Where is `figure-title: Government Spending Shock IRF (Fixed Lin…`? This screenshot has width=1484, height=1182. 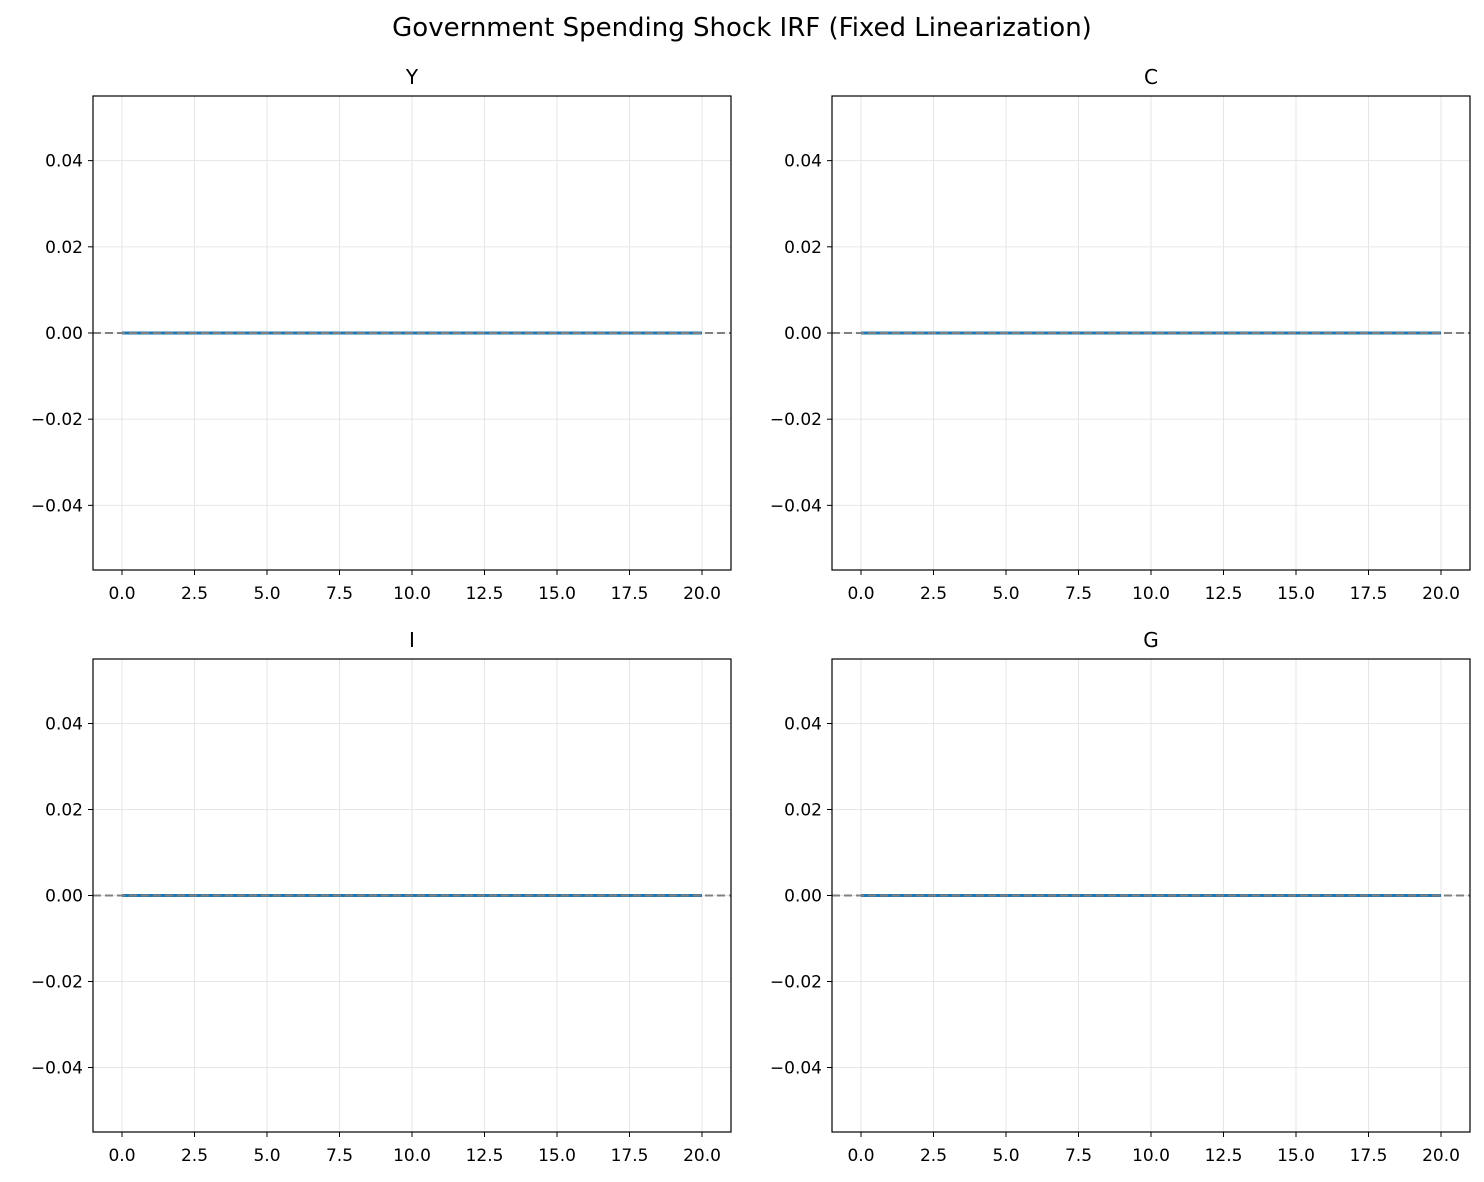
figure-title: Government Spending Shock IRF (Fixed Lin… is located at coordinates (742, 28).